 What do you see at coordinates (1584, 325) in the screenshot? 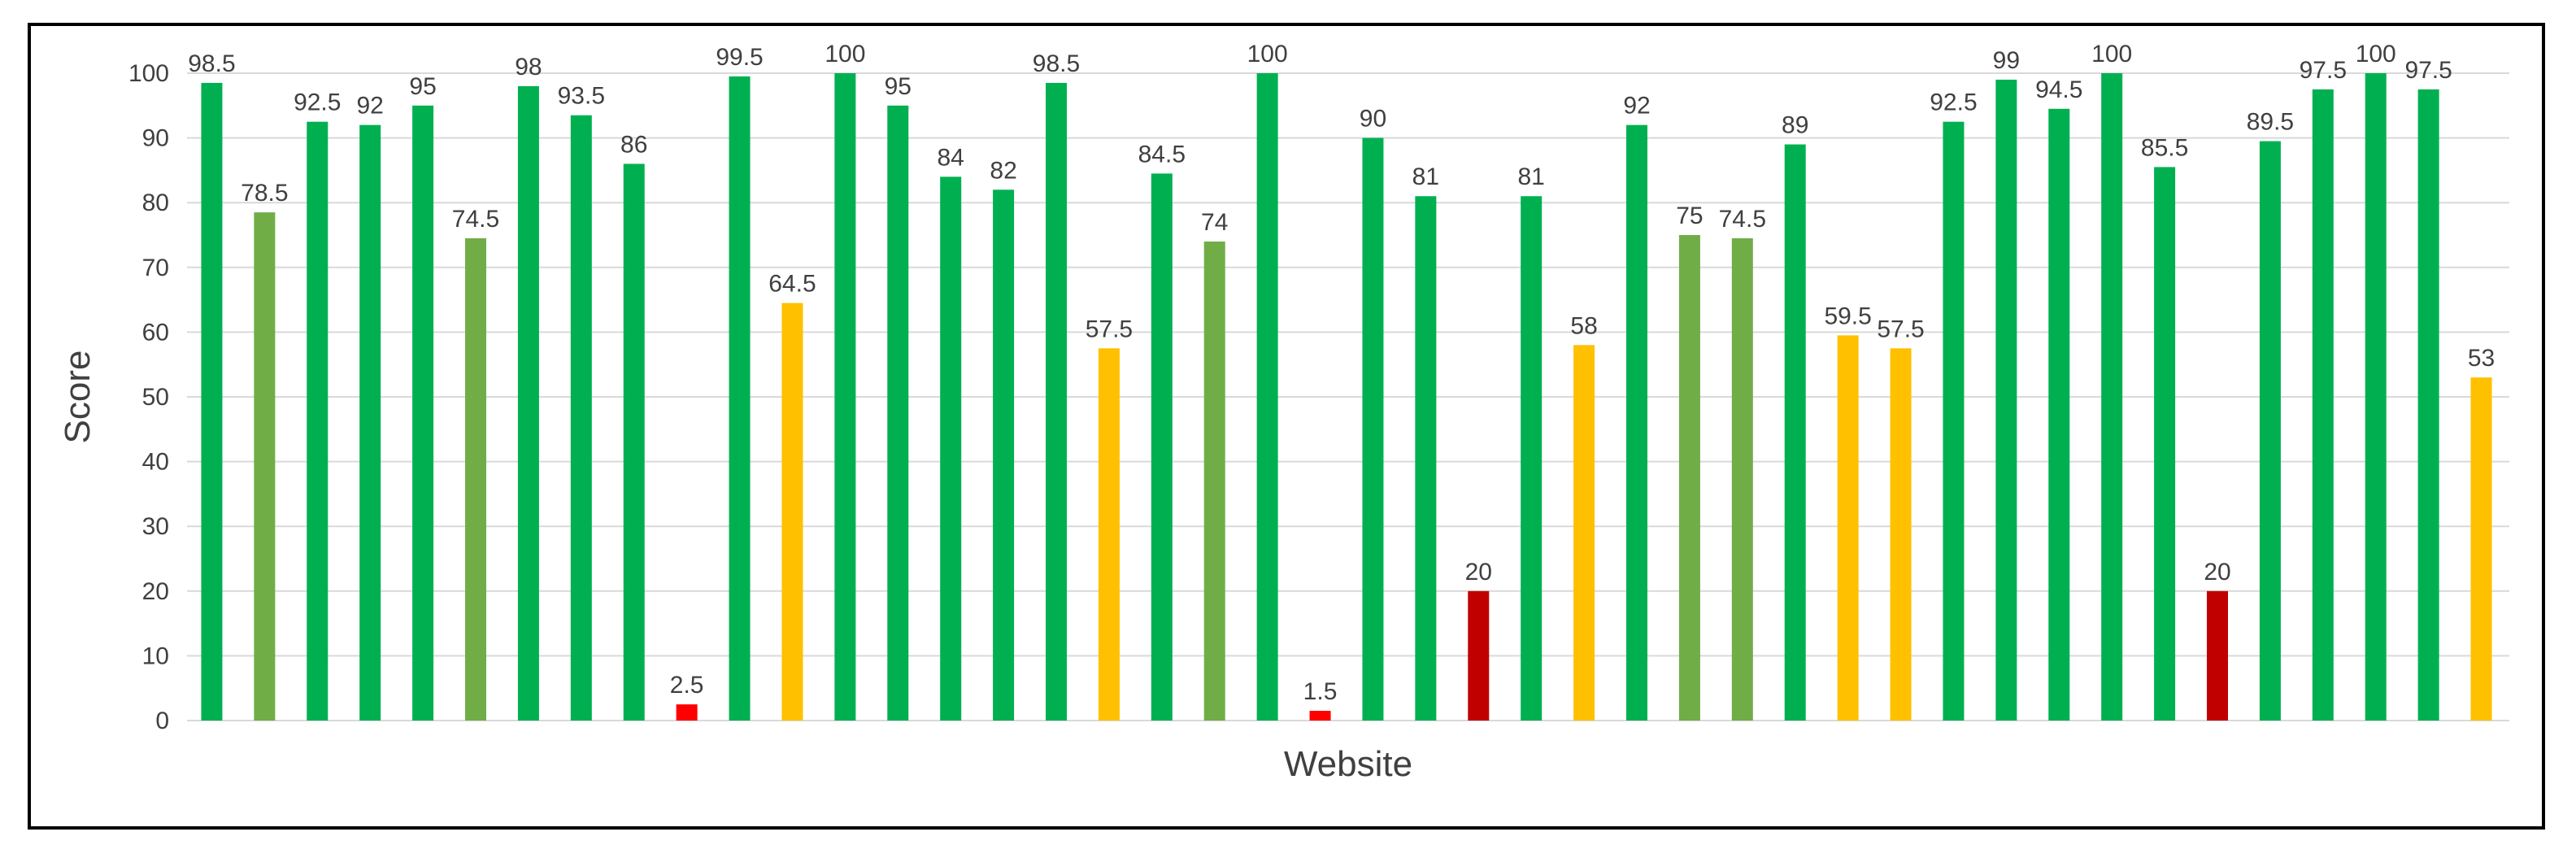
I see `data-label: 58` at bounding box center [1584, 325].